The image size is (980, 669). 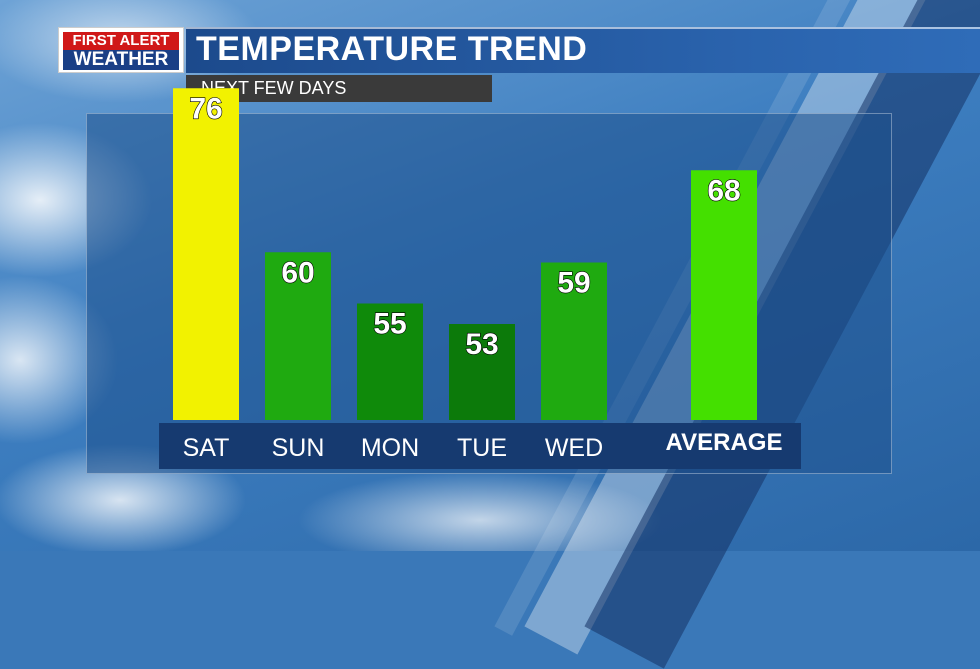 I want to click on category-label-sun: SUN, so click(x=298, y=448).